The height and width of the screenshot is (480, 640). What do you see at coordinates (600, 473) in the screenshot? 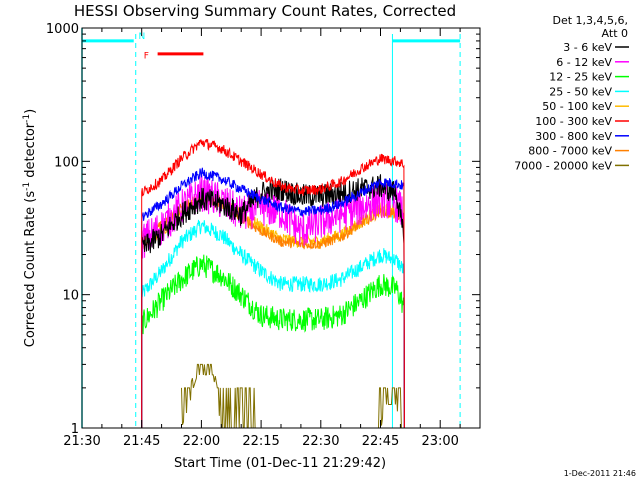
I see `plot-timestamp: 1-Dec-2011 21:46` at bounding box center [600, 473].